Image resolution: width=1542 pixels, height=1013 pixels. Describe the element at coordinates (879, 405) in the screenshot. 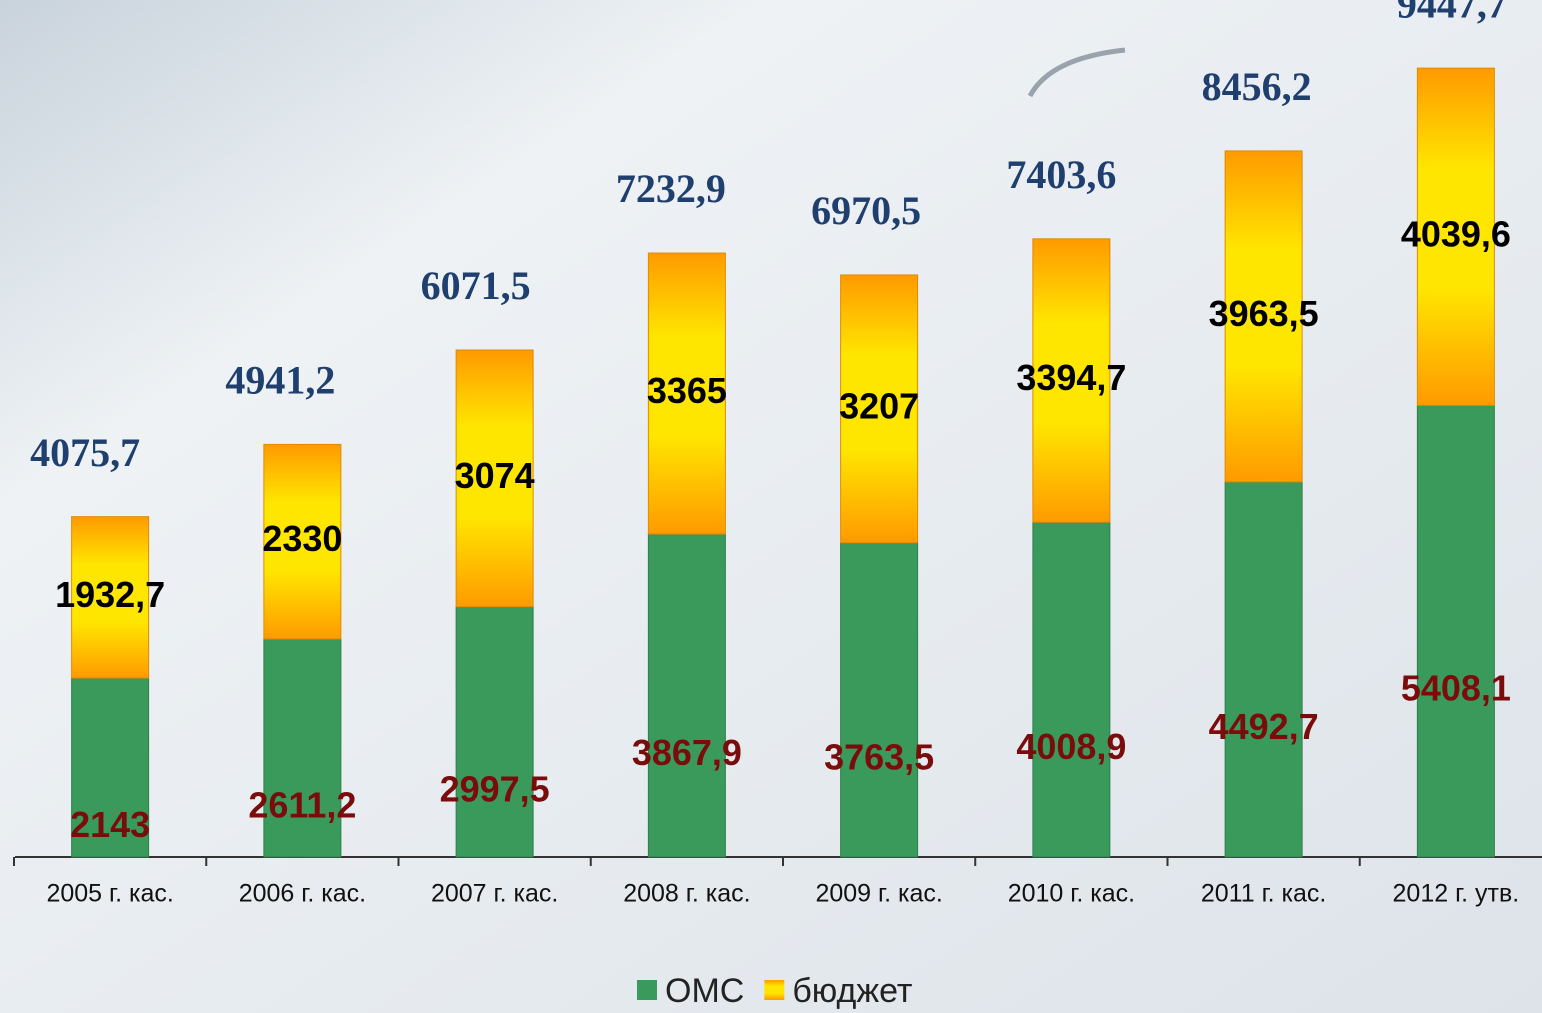

I see `data-label: 3207` at that location.